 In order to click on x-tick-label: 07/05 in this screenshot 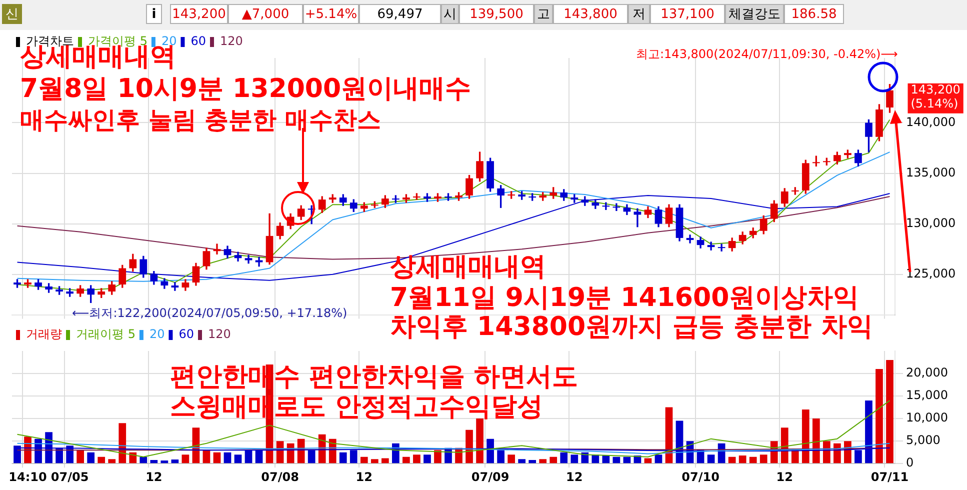, I will do `click(69, 477)`.